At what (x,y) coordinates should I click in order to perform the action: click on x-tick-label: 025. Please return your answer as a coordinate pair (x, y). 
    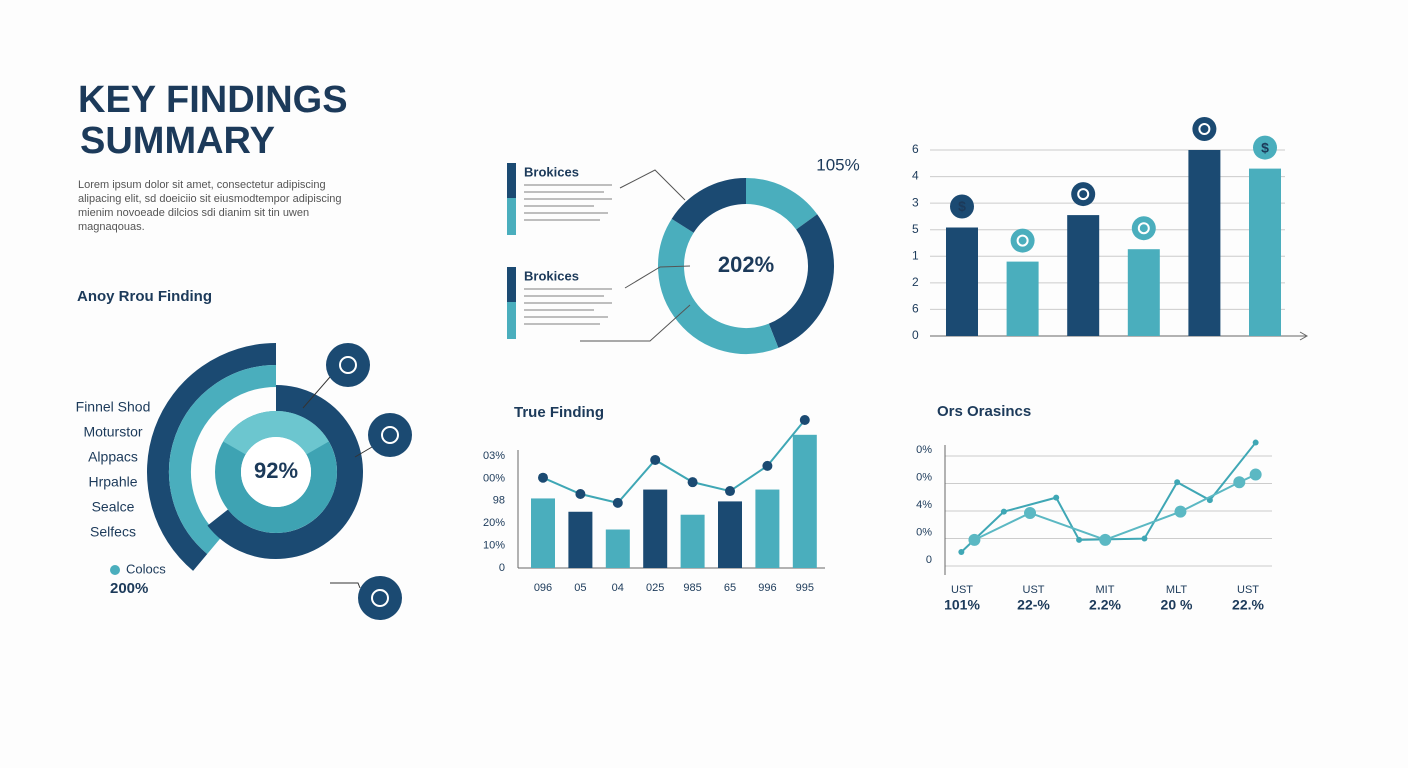
    Looking at the image, I should click on (655, 588).